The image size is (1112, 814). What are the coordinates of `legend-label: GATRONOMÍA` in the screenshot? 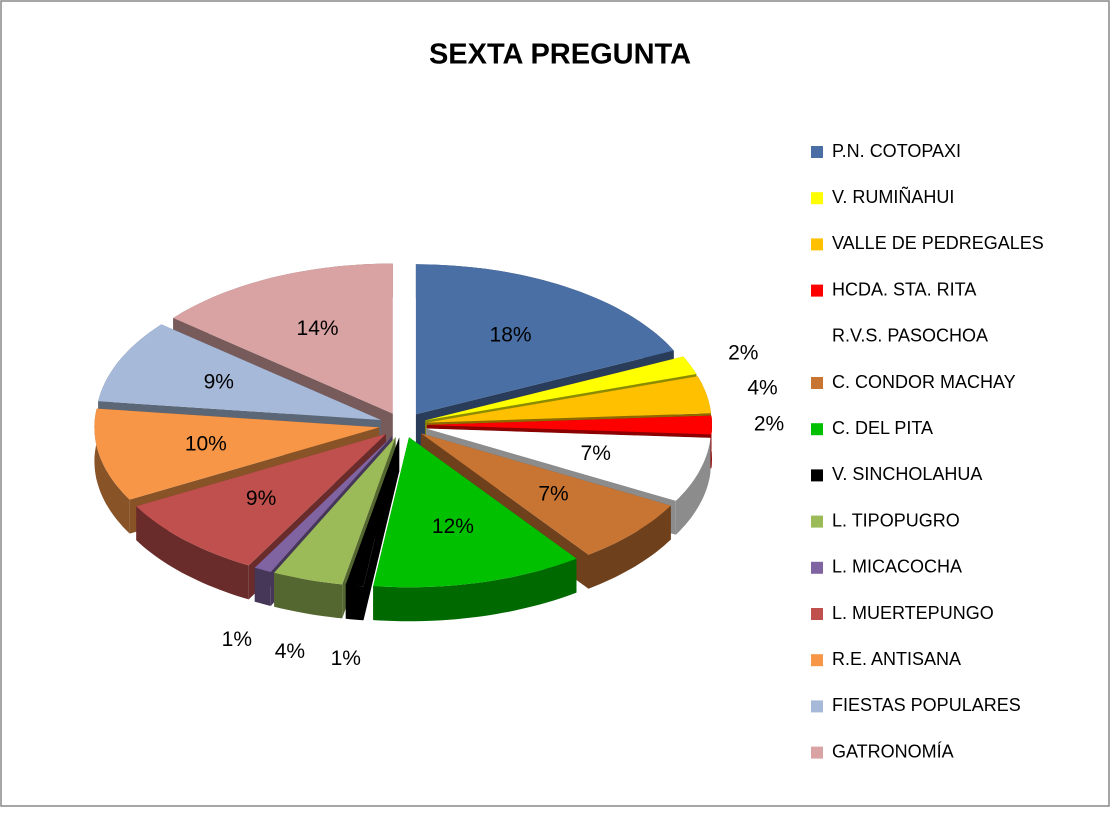 It's located at (893, 751).